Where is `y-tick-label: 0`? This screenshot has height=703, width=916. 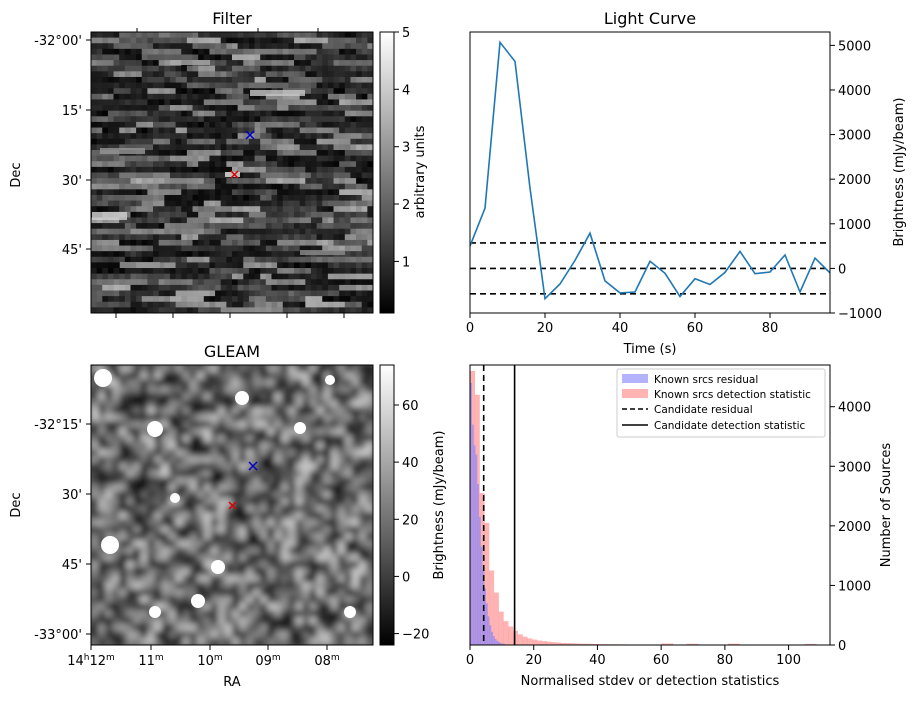
y-tick-label: 0 is located at coordinates (842, 646).